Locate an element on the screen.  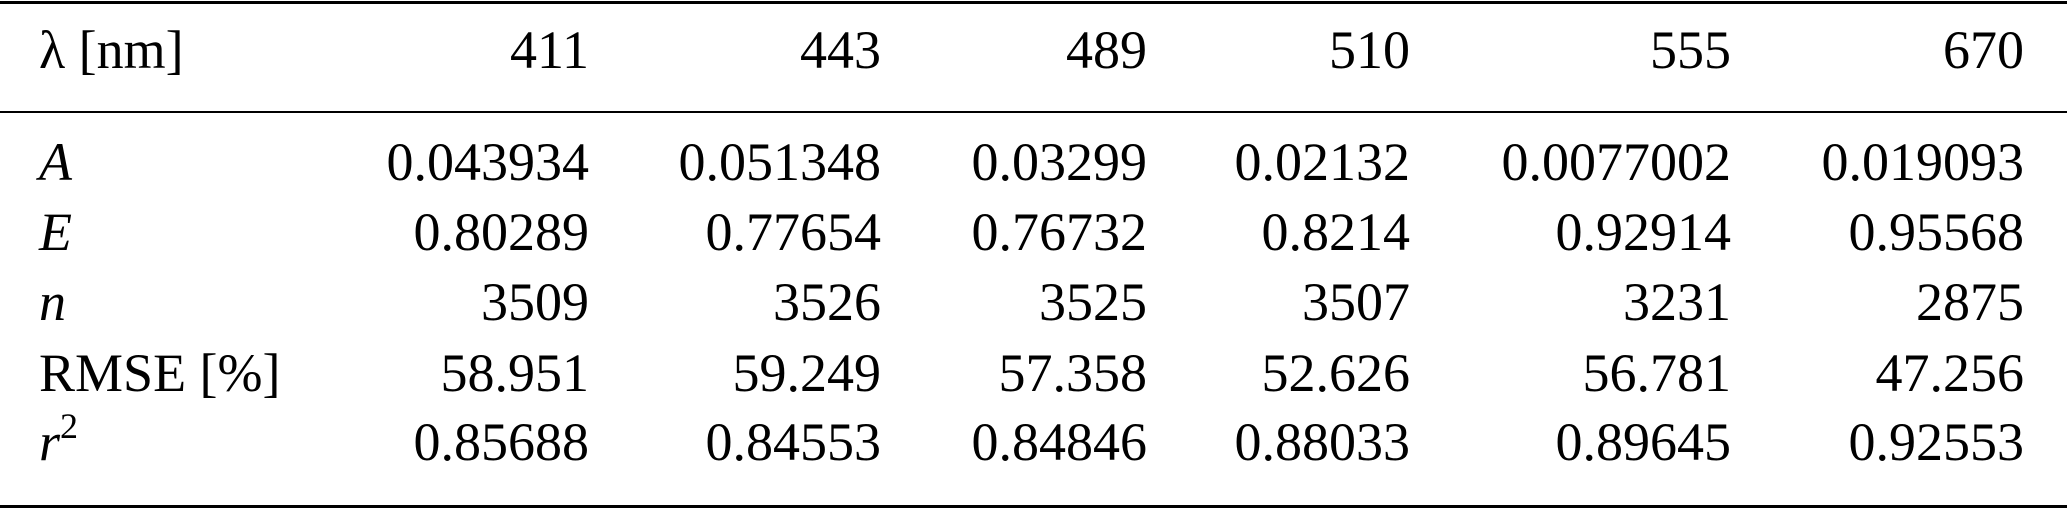
table-cell: 0.77654 is located at coordinates (793, 232).